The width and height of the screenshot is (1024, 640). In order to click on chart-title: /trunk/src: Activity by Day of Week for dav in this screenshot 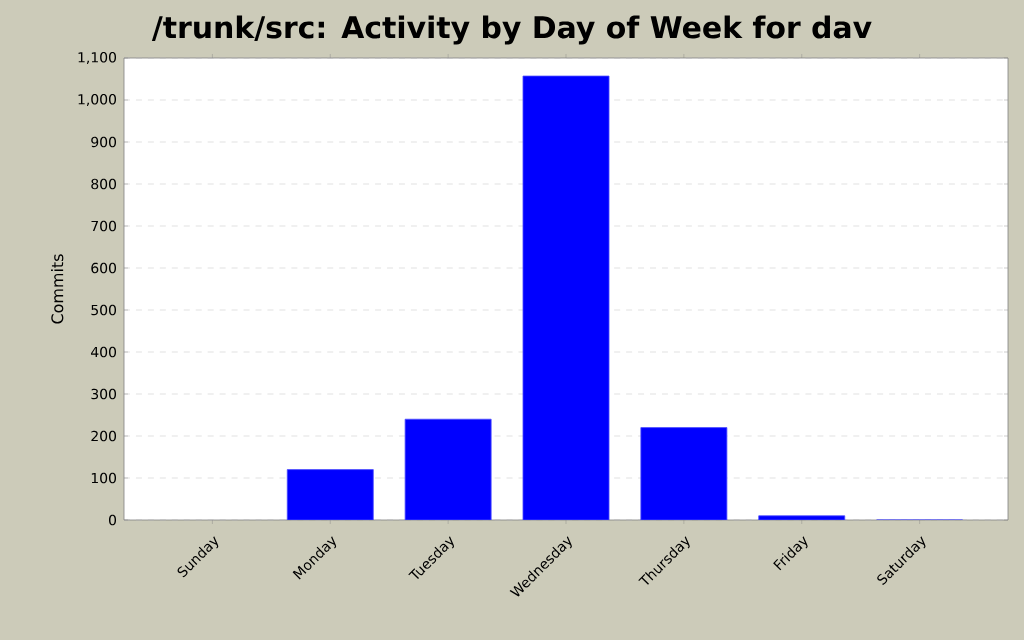, I will do `click(511, 30)`.